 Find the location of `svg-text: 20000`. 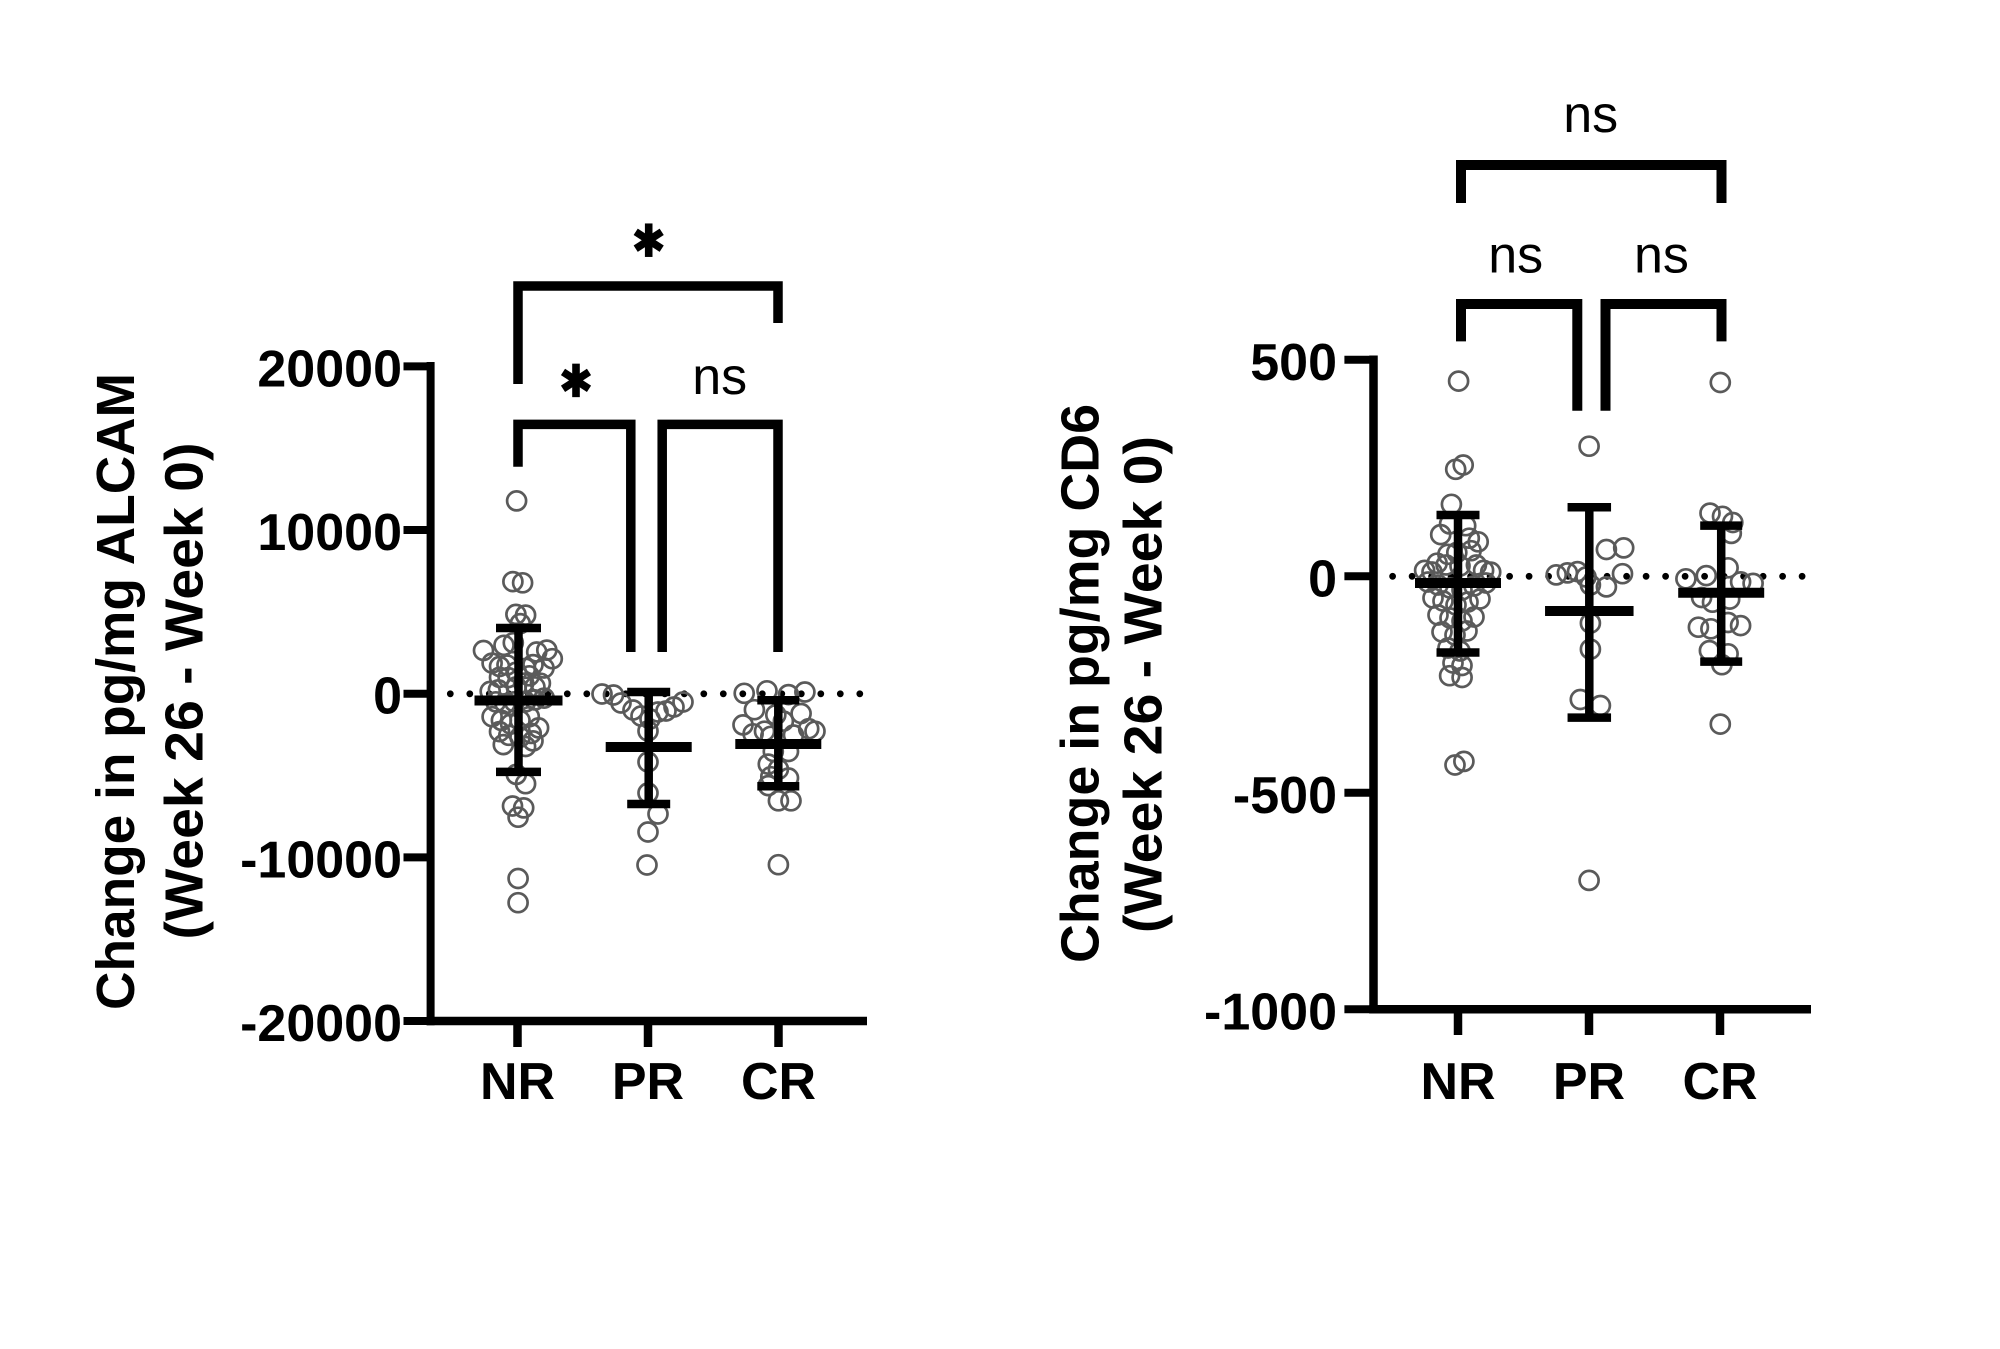

svg-text: 20000 is located at coordinates (329, 369).